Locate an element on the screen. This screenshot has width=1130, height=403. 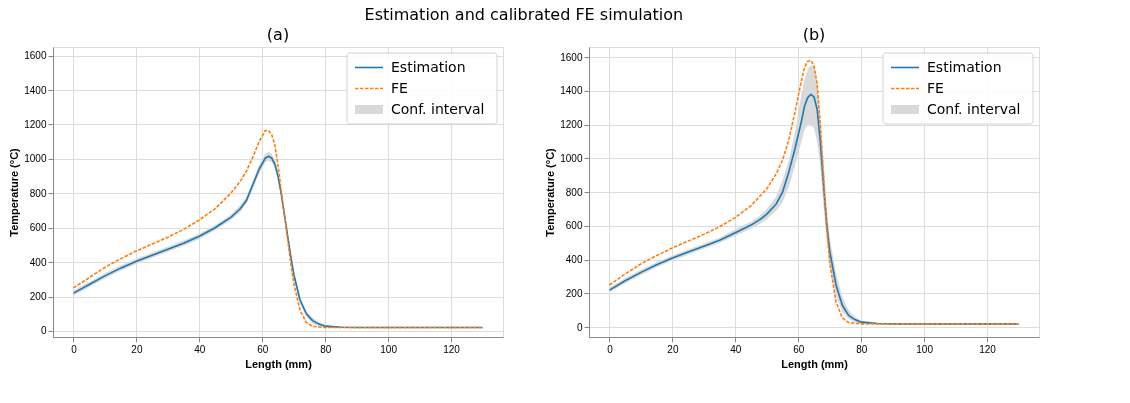
chart-title: (b) is located at coordinates (814, 34).